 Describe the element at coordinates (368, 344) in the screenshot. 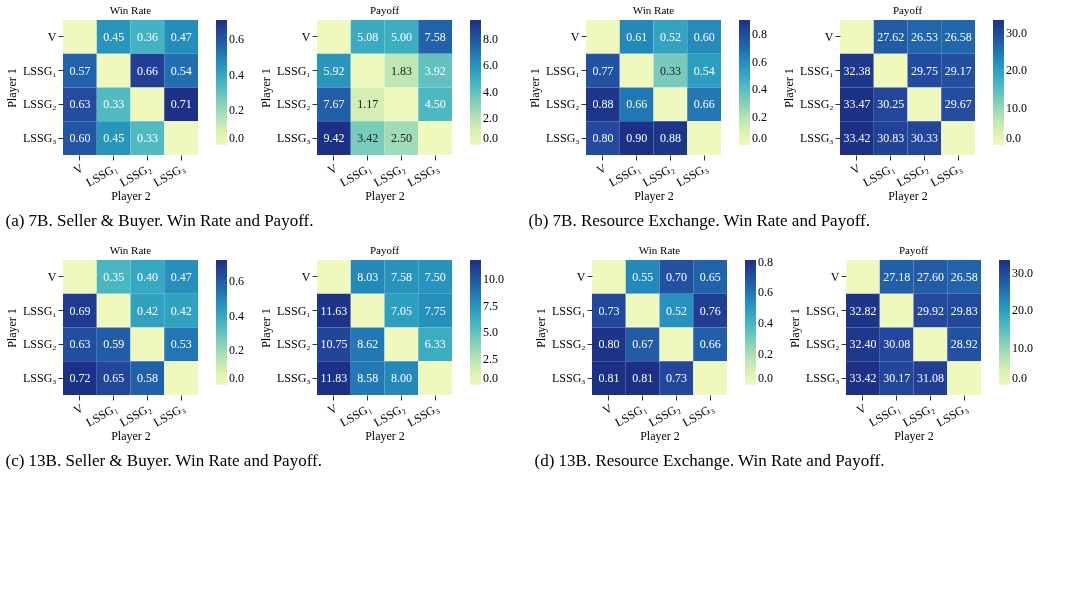

I see `data-label: 8.62` at that location.